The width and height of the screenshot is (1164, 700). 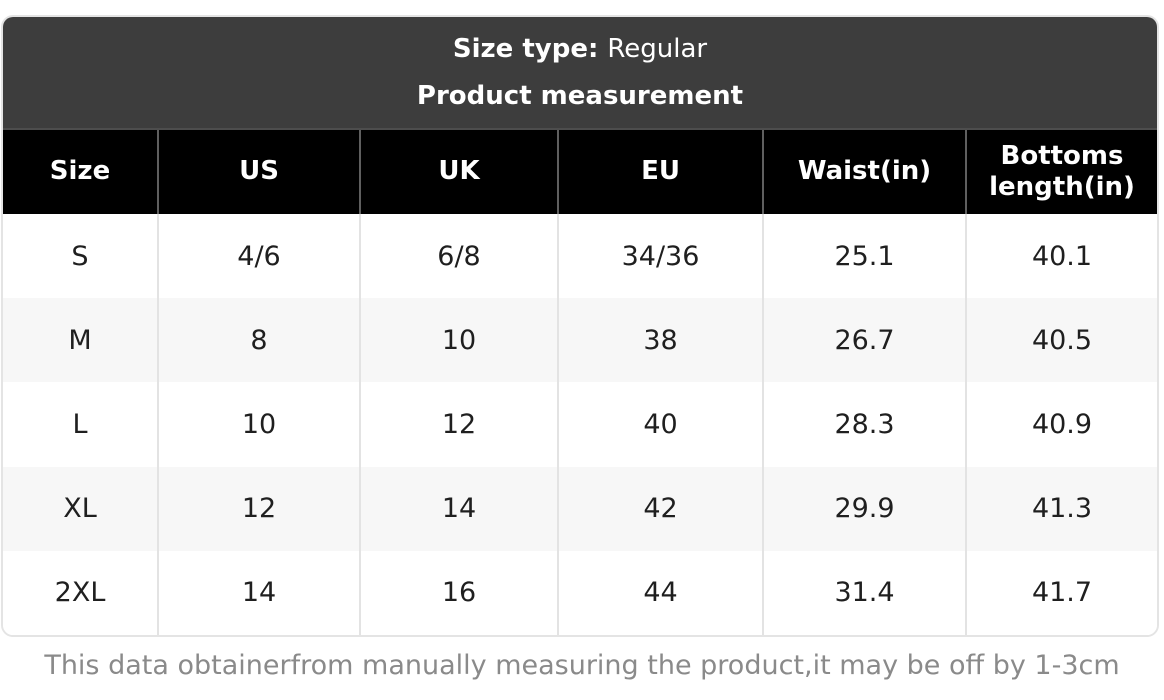 What do you see at coordinates (258, 172) in the screenshot?
I see `header-cell-us: US` at bounding box center [258, 172].